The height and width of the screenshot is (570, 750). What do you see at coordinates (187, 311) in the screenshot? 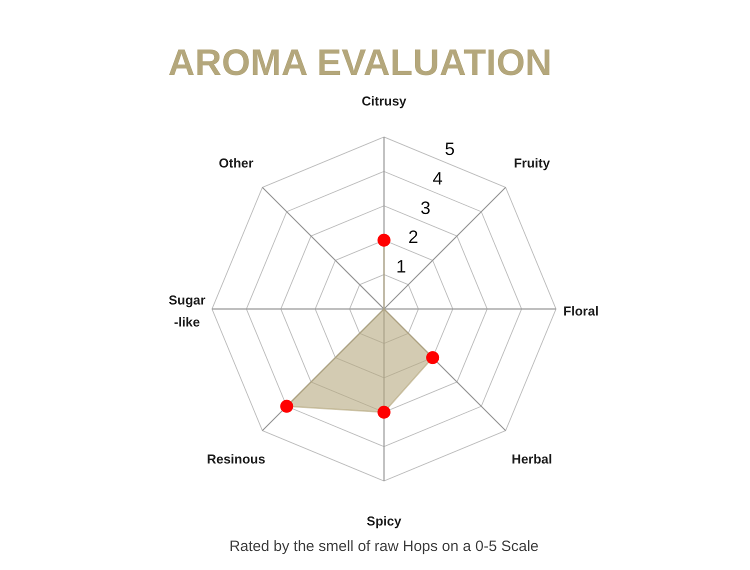
I see `spoke-label: Sugar -like` at bounding box center [187, 311].